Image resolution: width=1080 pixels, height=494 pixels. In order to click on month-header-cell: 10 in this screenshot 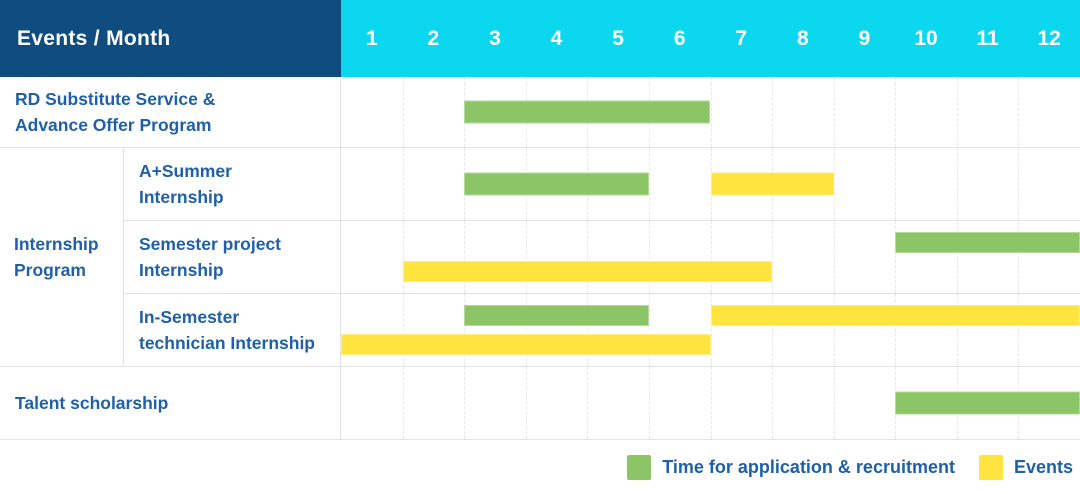, I will do `click(926, 38)`.